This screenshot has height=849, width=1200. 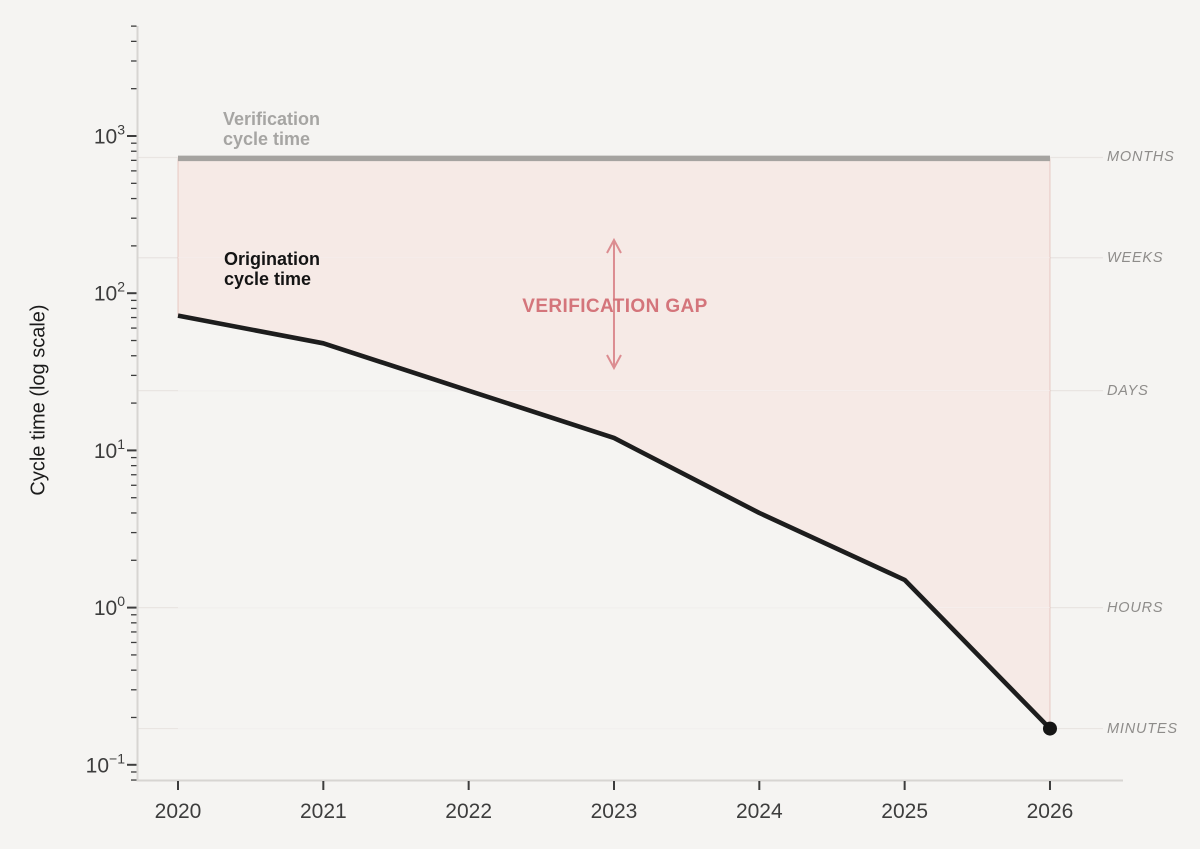 What do you see at coordinates (38, 400) in the screenshot?
I see `y-axis-title: Cycle time (log scale)` at bounding box center [38, 400].